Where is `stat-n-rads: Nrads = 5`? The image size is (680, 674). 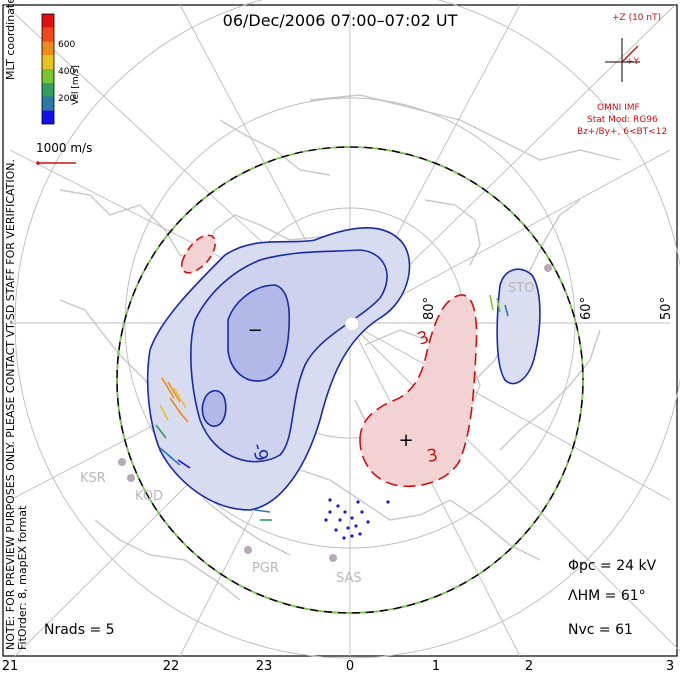 stat-n-rads: Nrads = 5 is located at coordinates (79, 630).